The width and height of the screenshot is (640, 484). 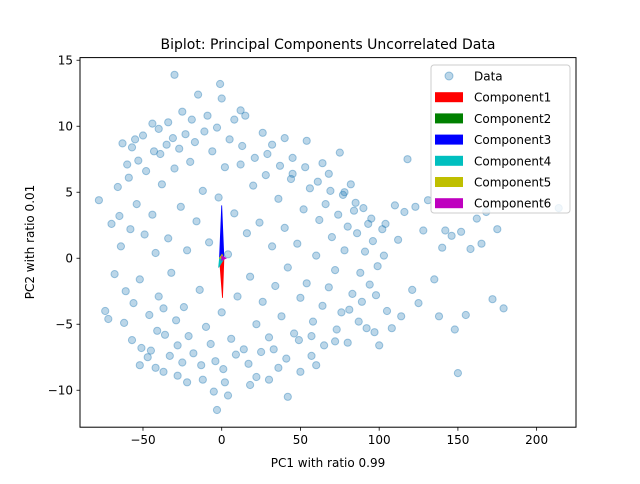 What do you see at coordinates (512, 183) in the screenshot?
I see `legend-label-component5: Component5` at bounding box center [512, 183].